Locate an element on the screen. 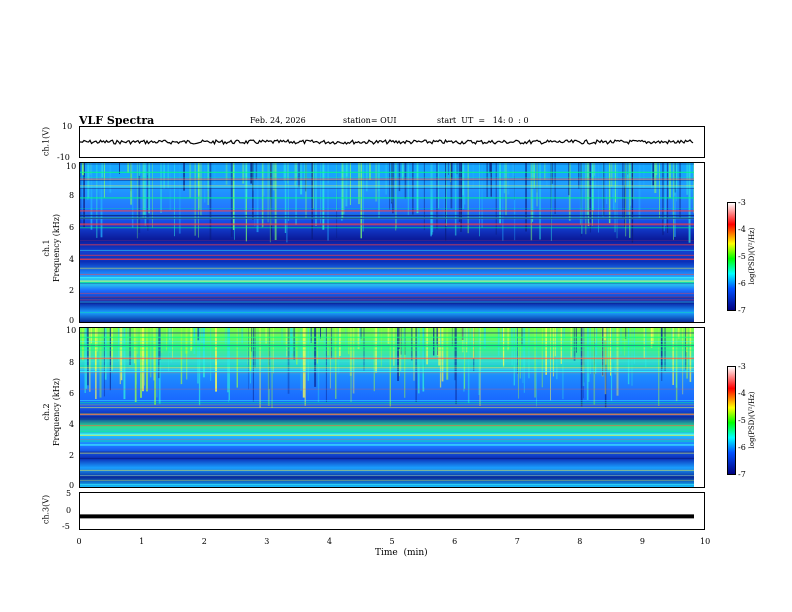 The image size is (792, 612). ch2-spec-ytick-0: 0 is located at coordinates (72, 485).